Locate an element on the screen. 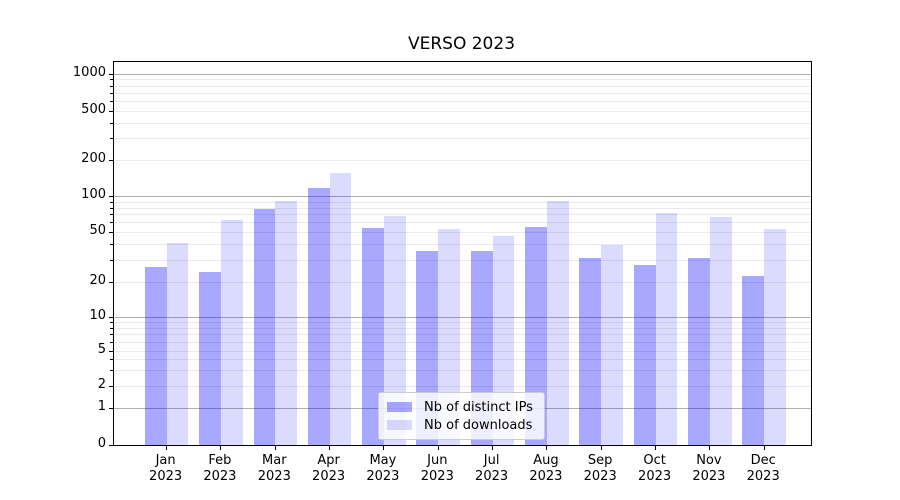  x-tick-label: Jan 2023 is located at coordinates (166, 469).